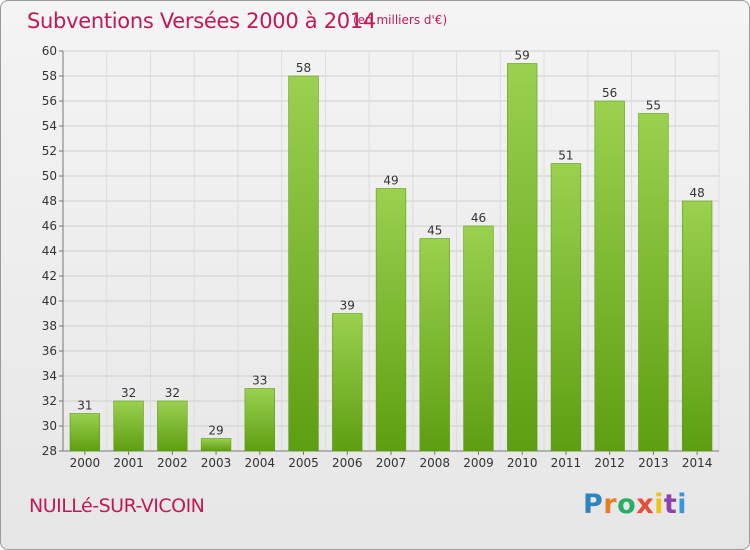  What do you see at coordinates (645, 504) in the screenshot?
I see `logo-letter: x` at bounding box center [645, 504].